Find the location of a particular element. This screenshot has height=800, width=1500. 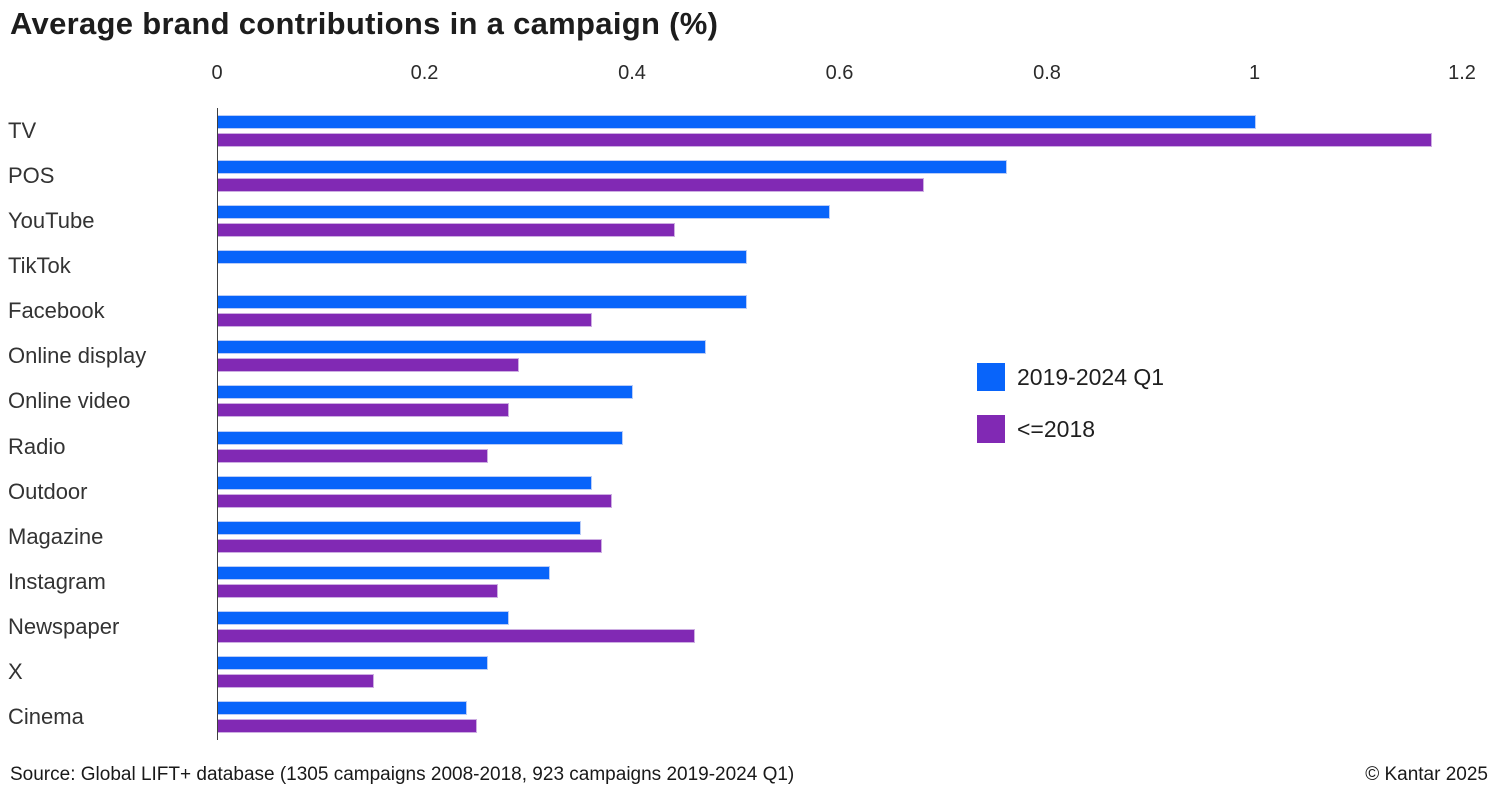

x-tick-label: 0.4 is located at coordinates (632, 73).